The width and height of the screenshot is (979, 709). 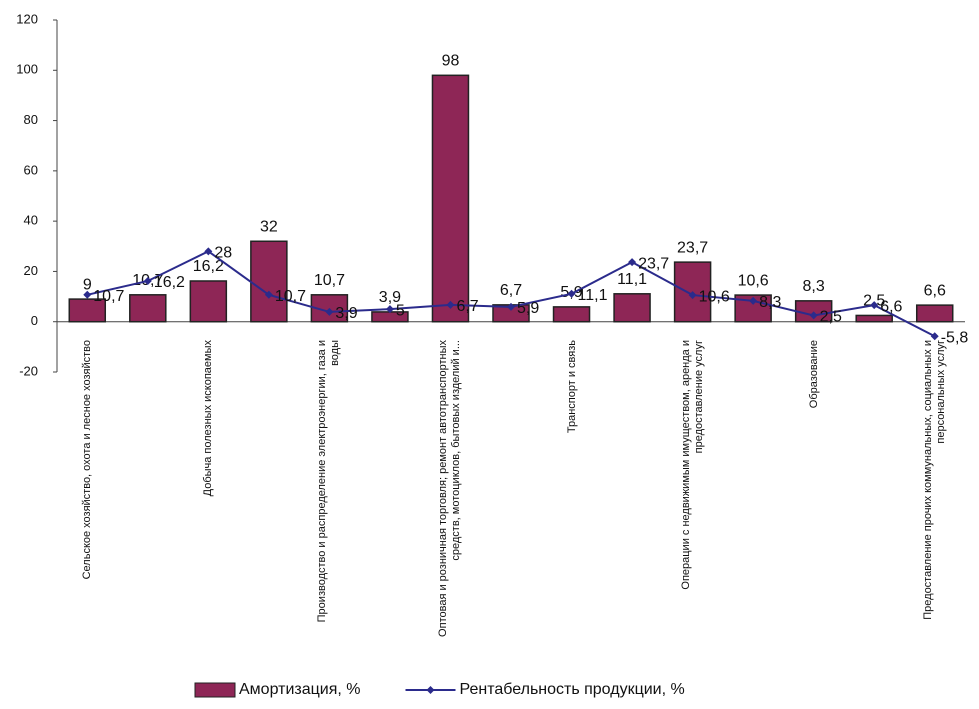 I want to click on y-tick-label: 60, so click(x=31, y=169).